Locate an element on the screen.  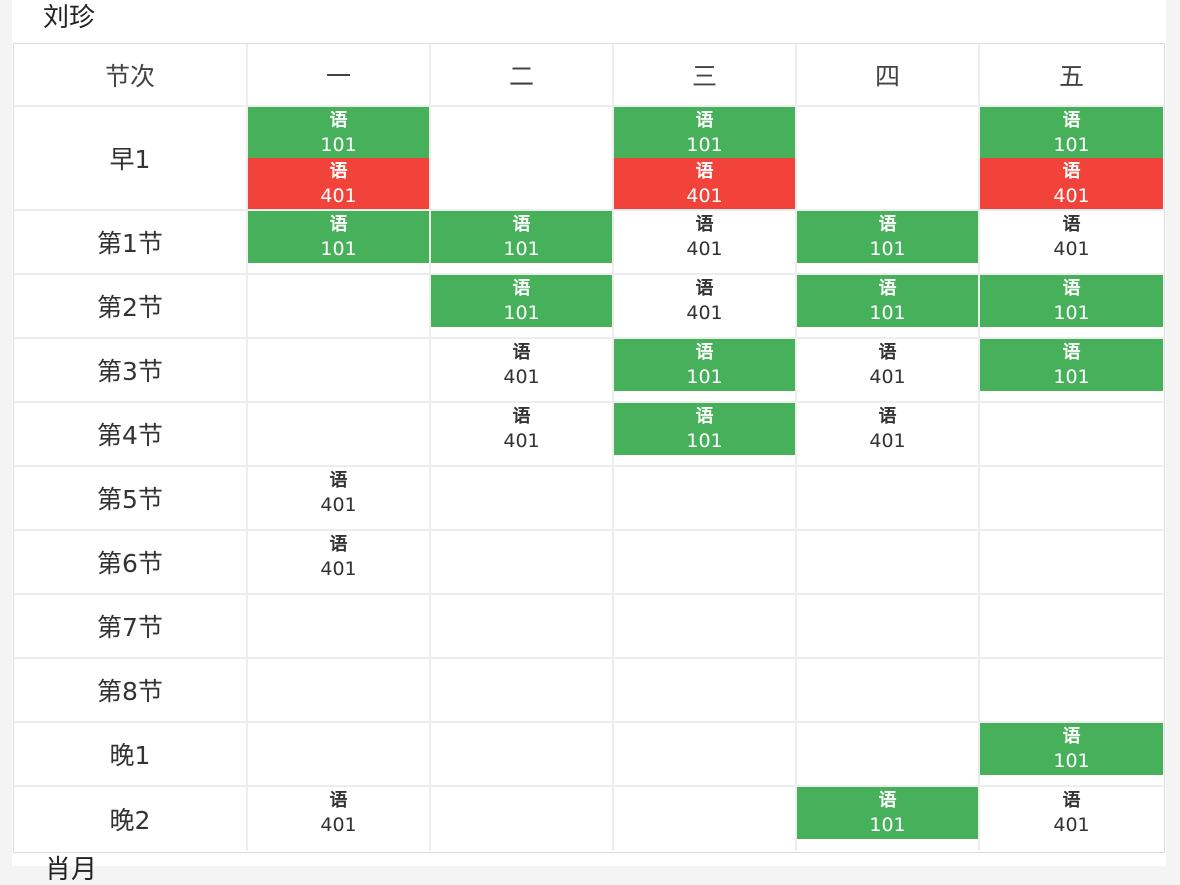
period-label: 第5节 is located at coordinates (131, 499).